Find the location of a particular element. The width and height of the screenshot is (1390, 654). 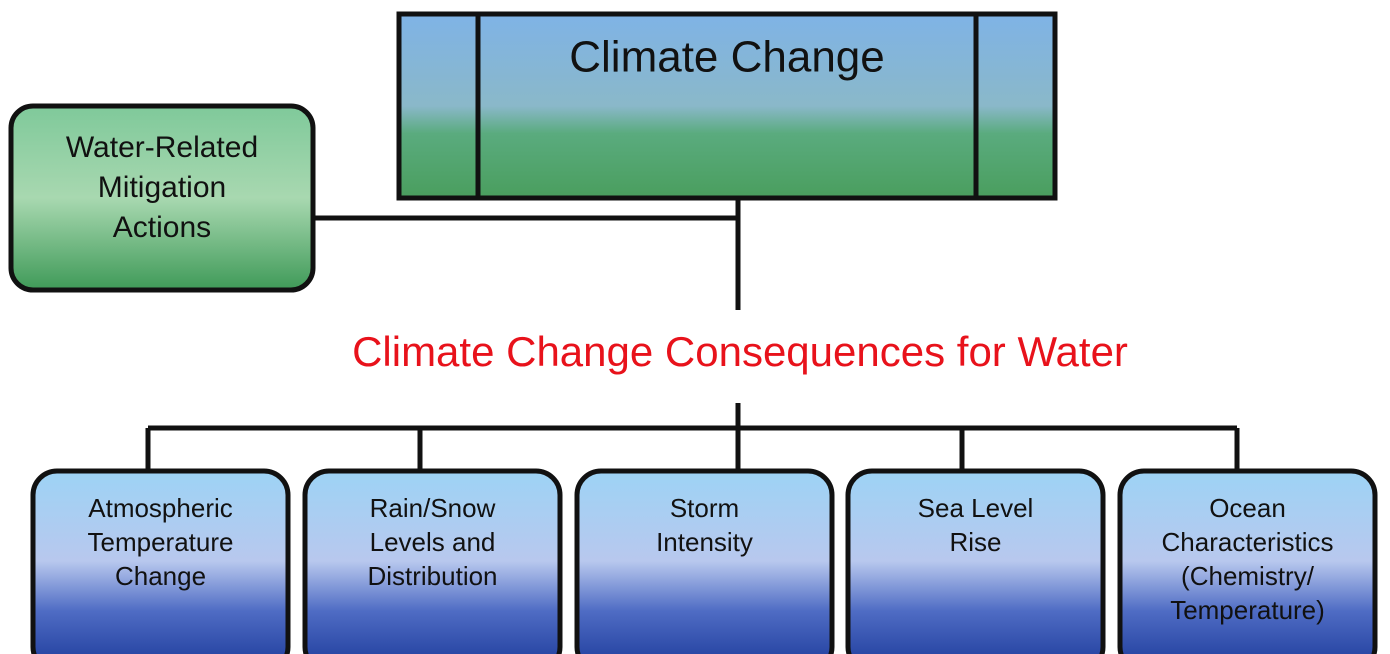

box-label: Intensity is located at coordinates (704, 542).